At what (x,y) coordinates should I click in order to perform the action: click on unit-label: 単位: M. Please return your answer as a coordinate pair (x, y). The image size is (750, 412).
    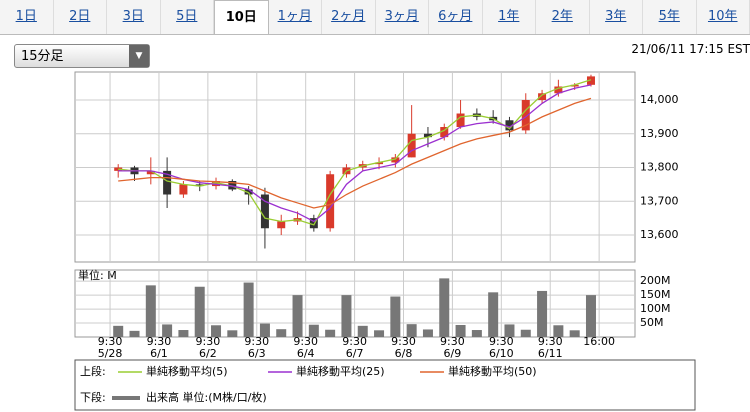
    Looking at the image, I should click on (97, 275).